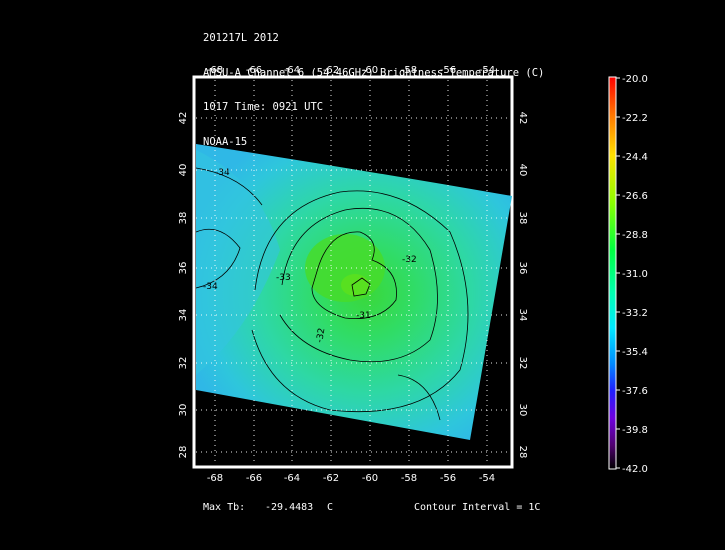  I want to click on colorbar-label: -35.4, so click(635, 352).